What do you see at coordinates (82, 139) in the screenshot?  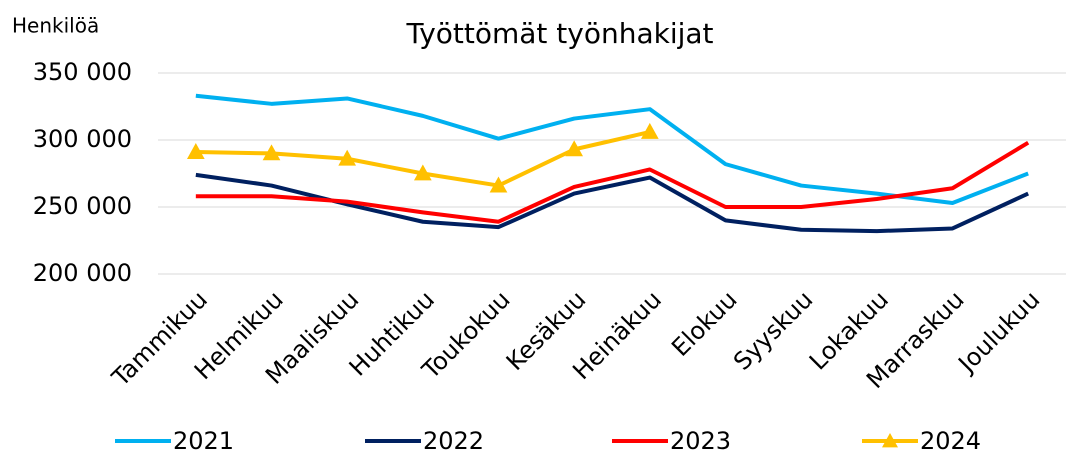 I see `y-tick-label: 300 000` at bounding box center [82, 139].